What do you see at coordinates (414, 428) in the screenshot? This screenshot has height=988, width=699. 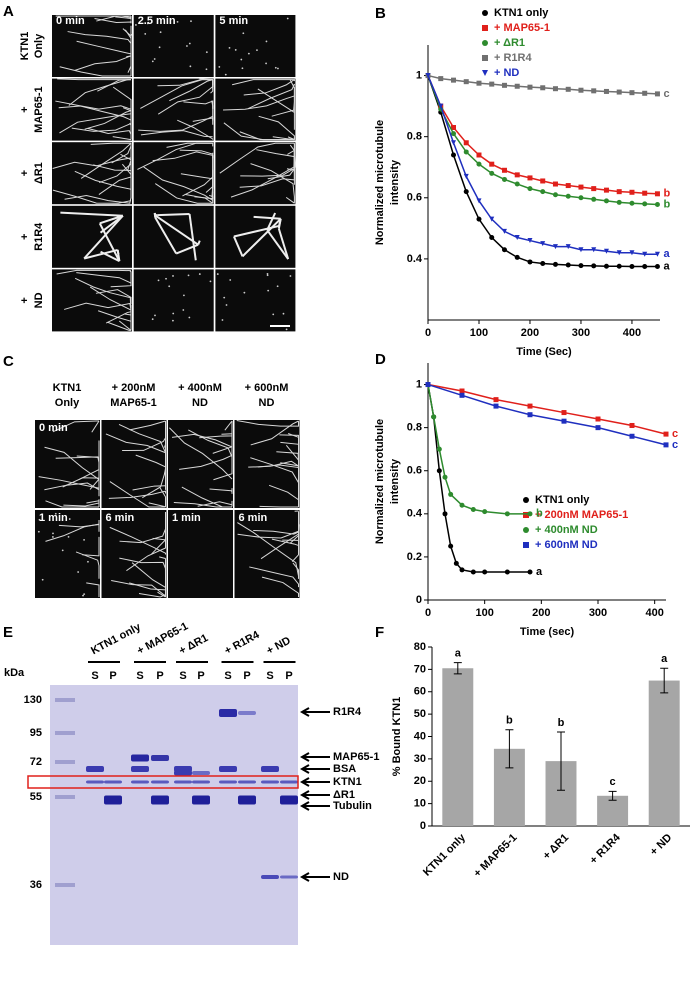 I see `y-tick-label: 0.8` at bounding box center [414, 428].